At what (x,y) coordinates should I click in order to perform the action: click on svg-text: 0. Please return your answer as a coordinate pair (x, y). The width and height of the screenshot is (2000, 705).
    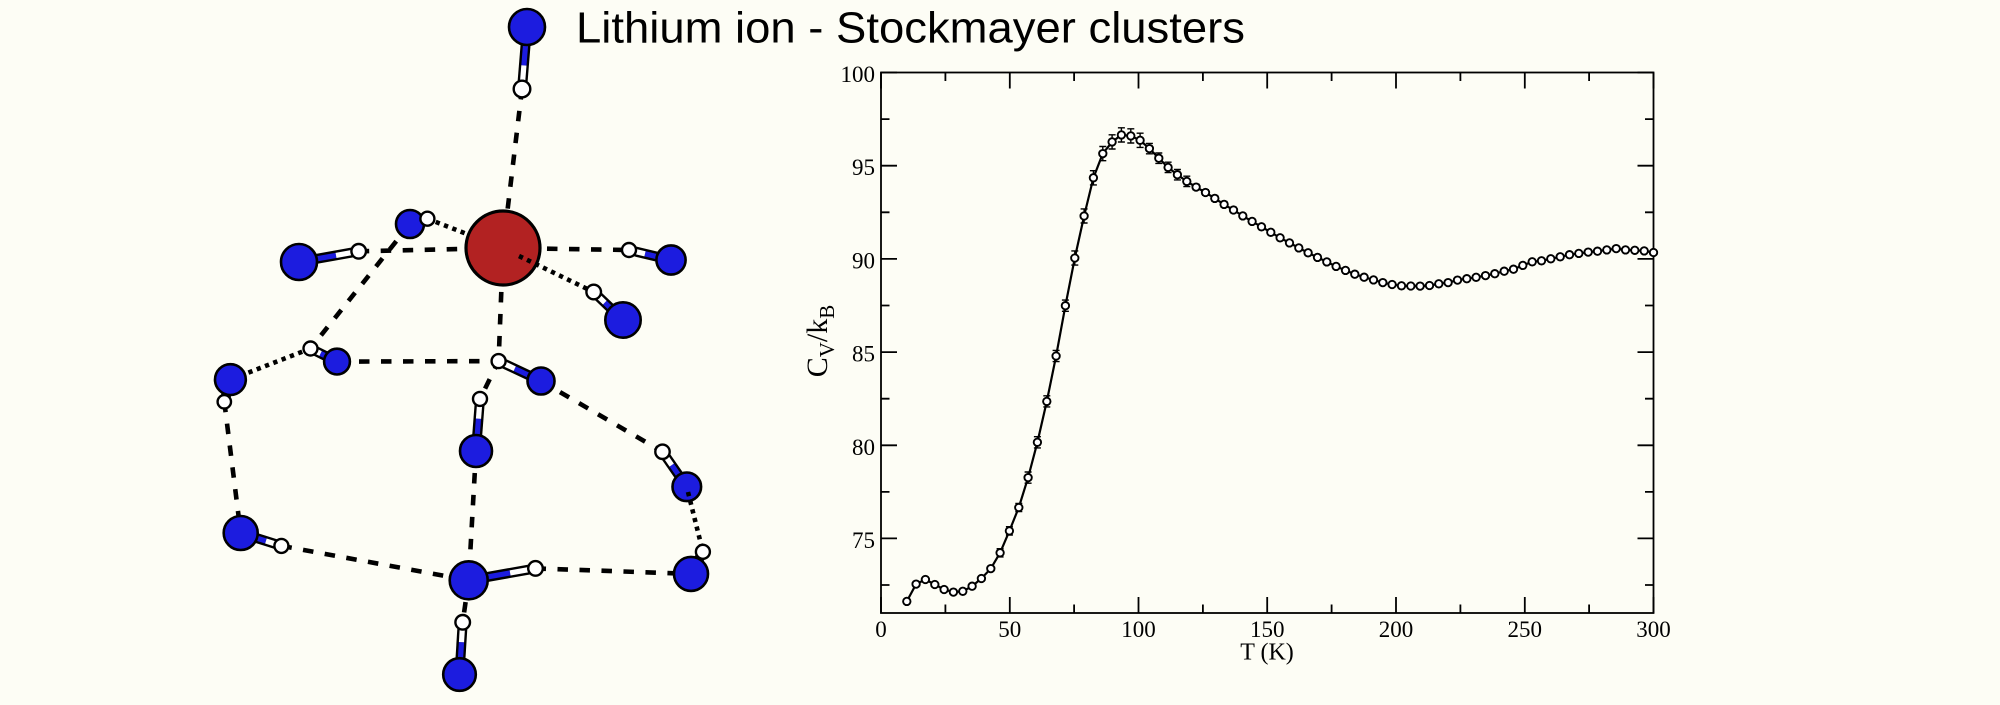
    Looking at the image, I should click on (881, 629).